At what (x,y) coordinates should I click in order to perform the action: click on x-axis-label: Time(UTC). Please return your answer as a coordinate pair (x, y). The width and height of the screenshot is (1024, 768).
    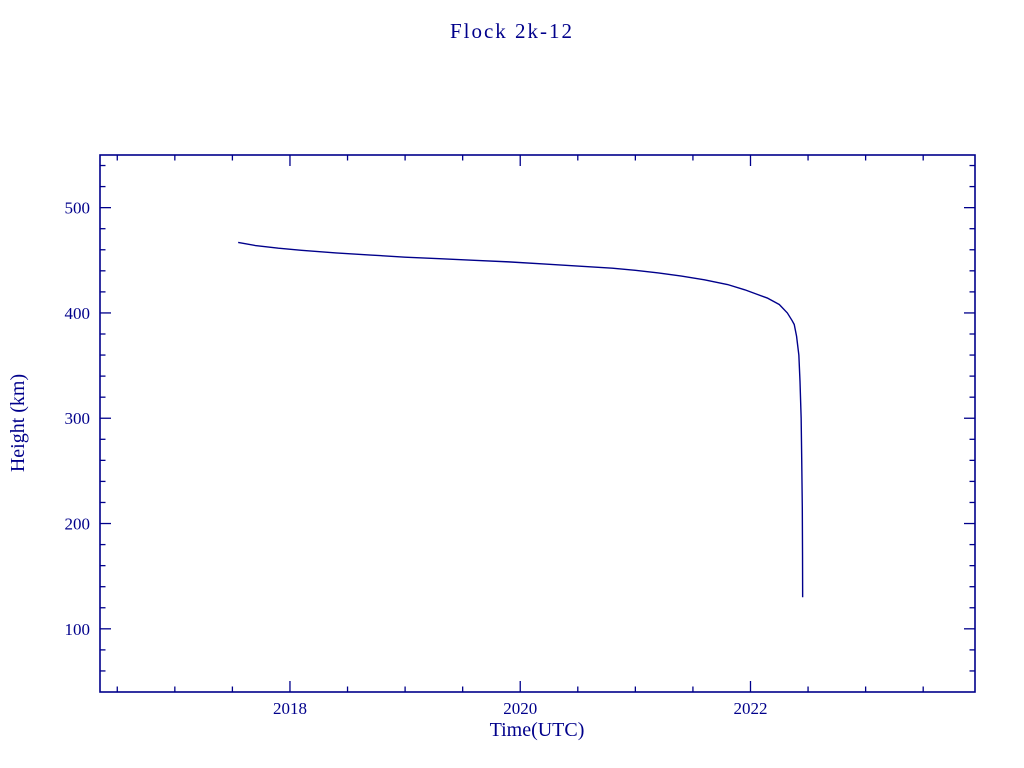
    Looking at the image, I should click on (537, 730).